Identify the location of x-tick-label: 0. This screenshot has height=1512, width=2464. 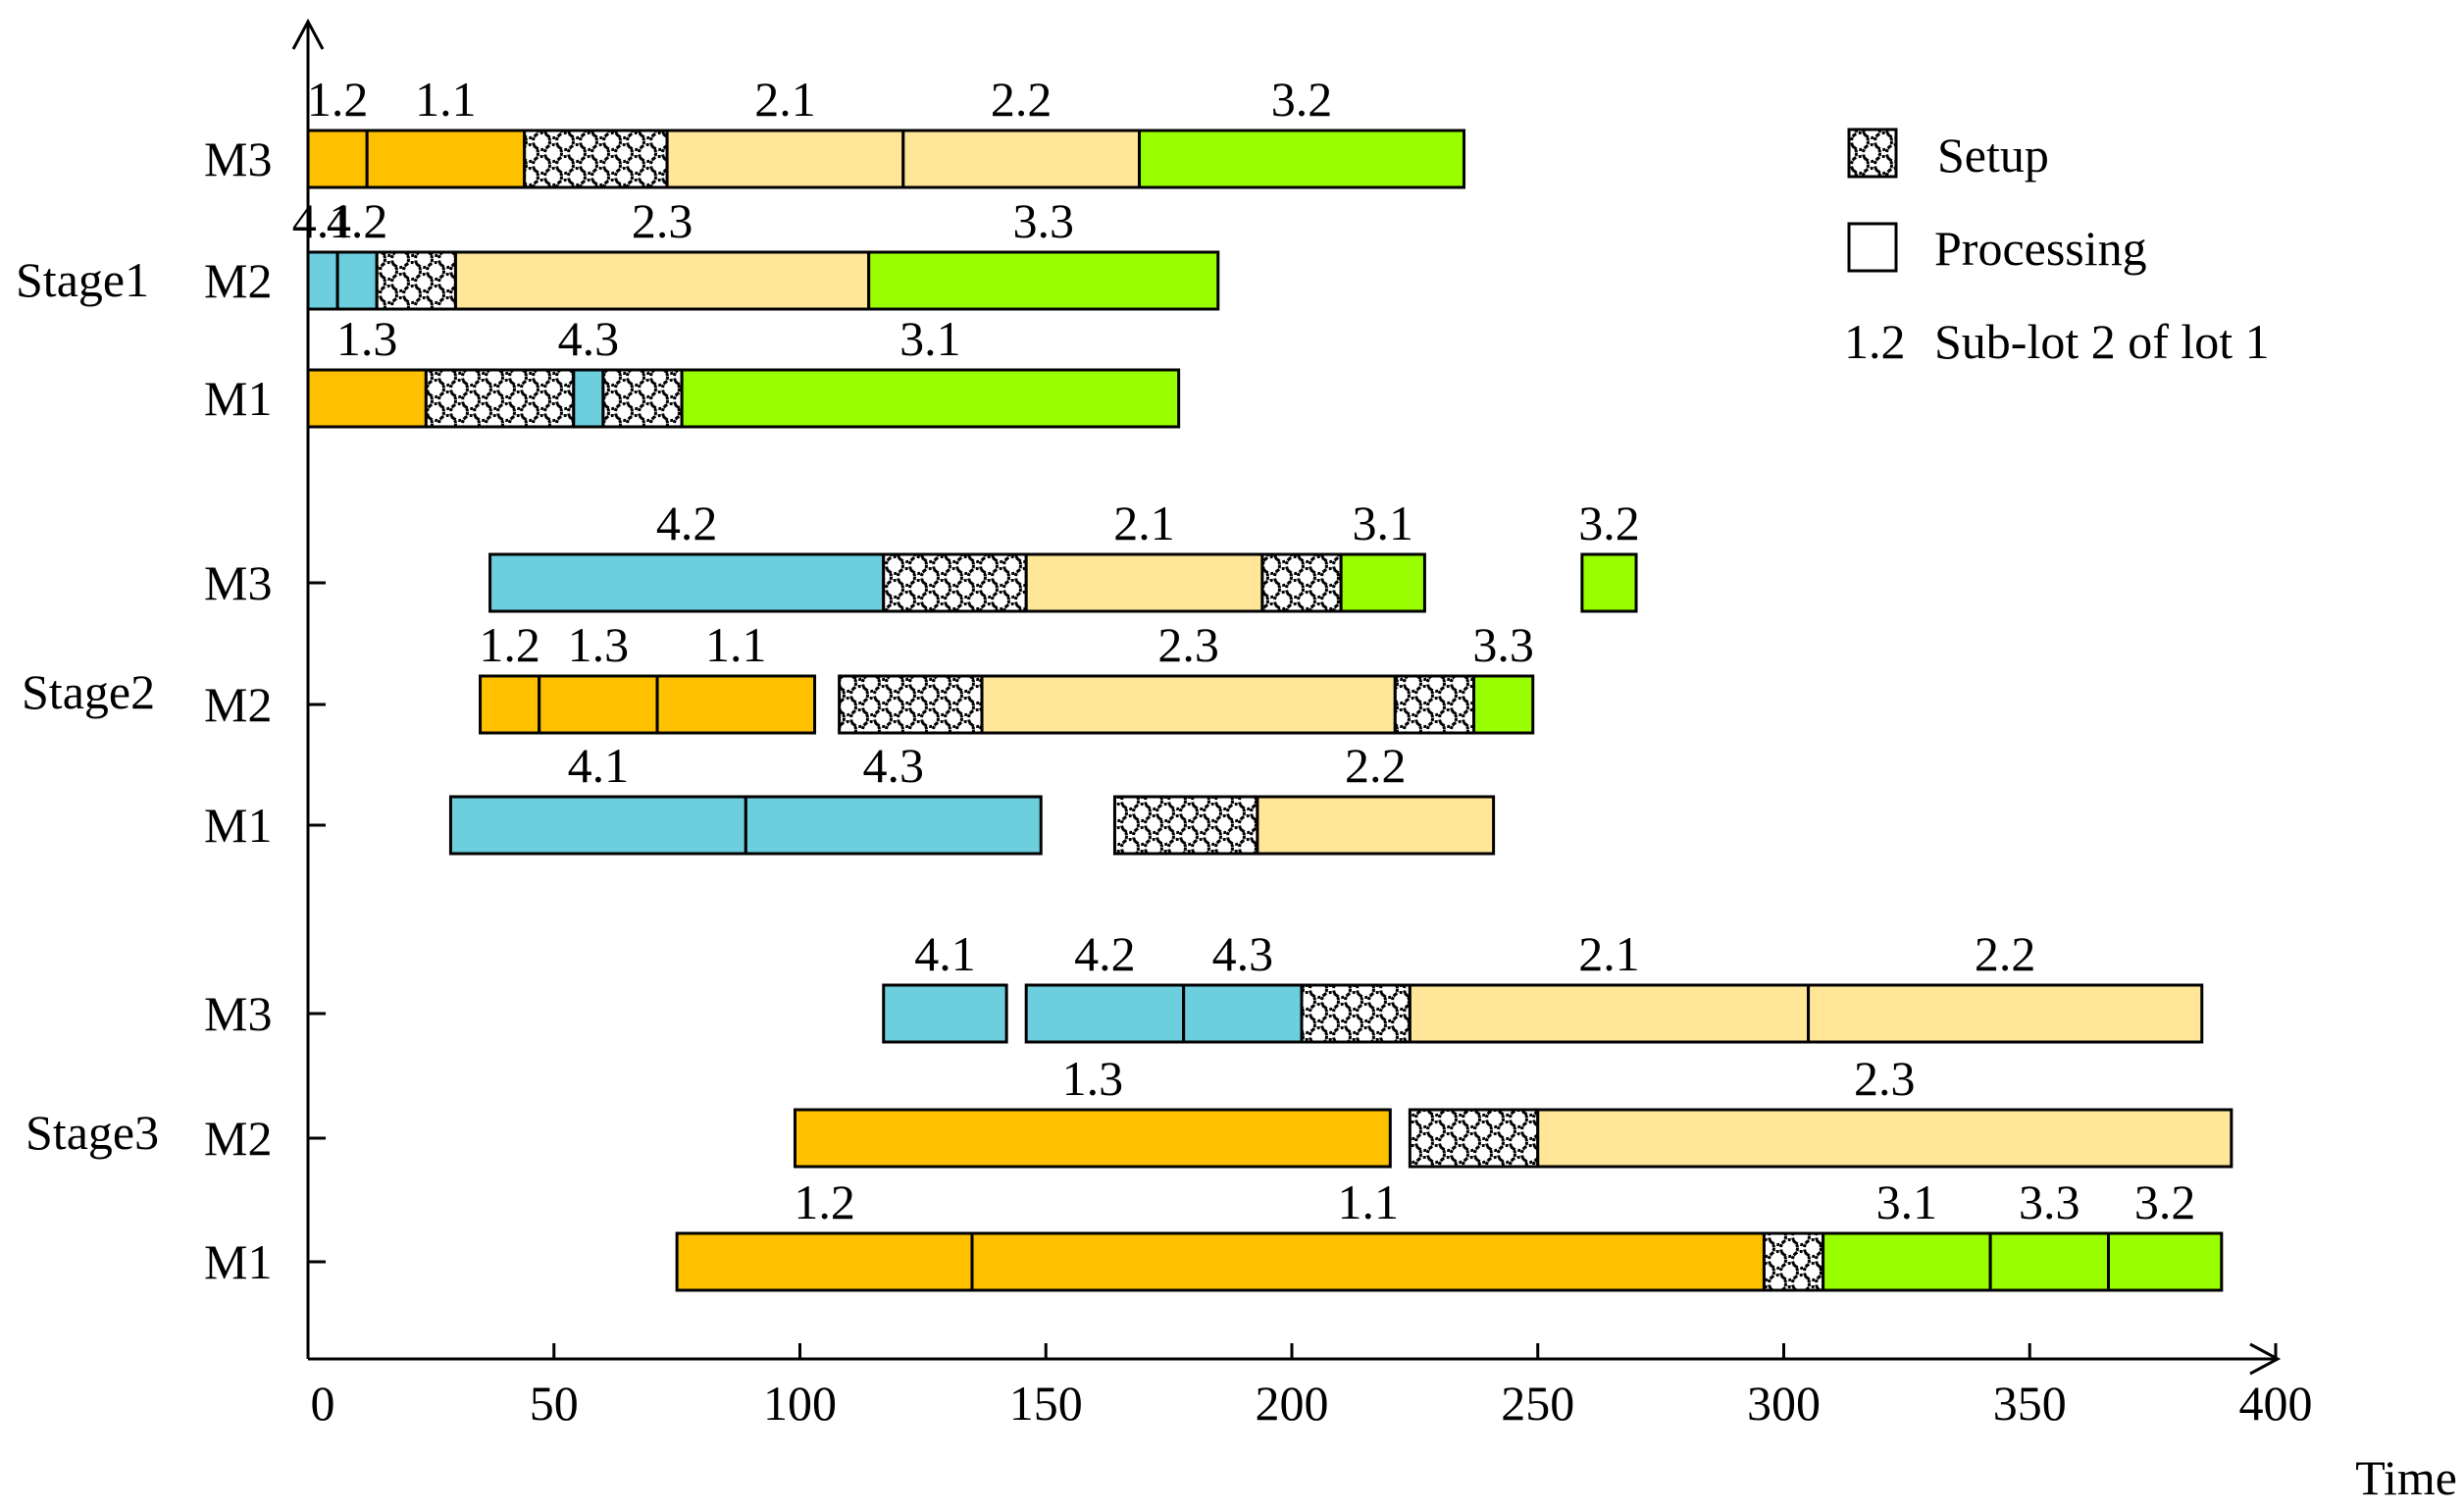
(323, 1403).